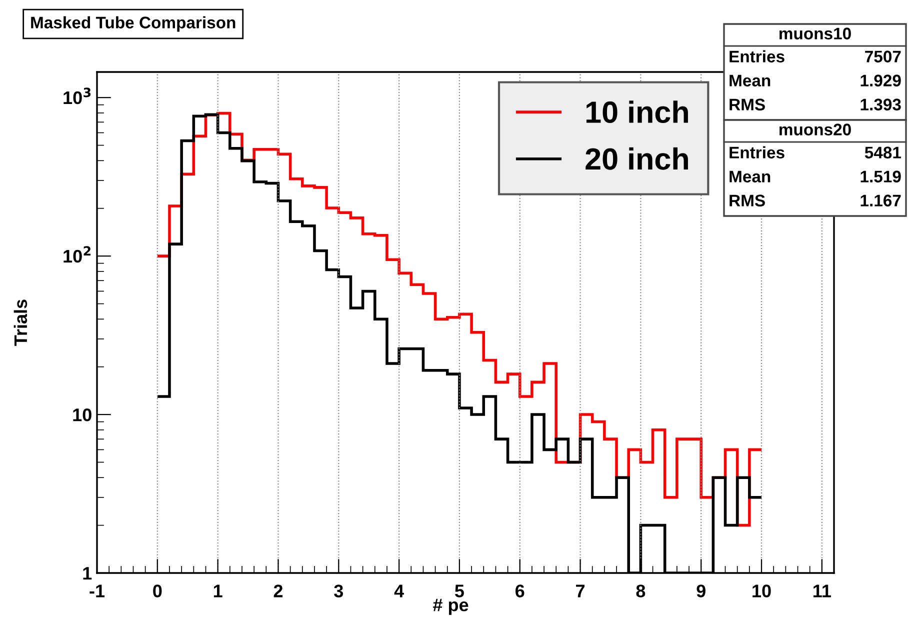 Image resolution: width=909 pixels, height=623 pixels. Describe the element at coordinates (880, 80) in the screenshot. I see `text: 1.929` at that location.